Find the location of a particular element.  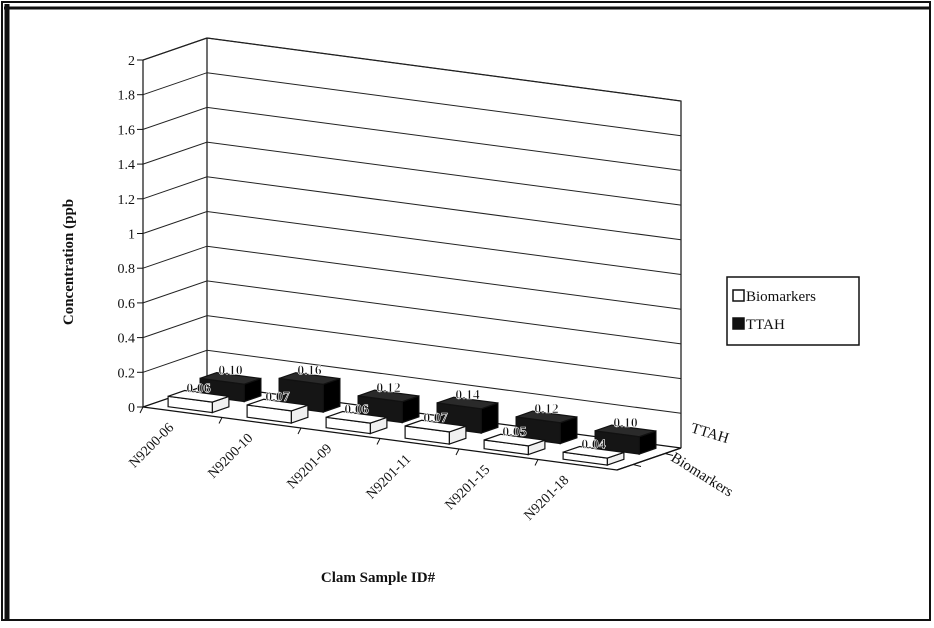

ttah-data-label: 0.16 is located at coordinates (309, 370).